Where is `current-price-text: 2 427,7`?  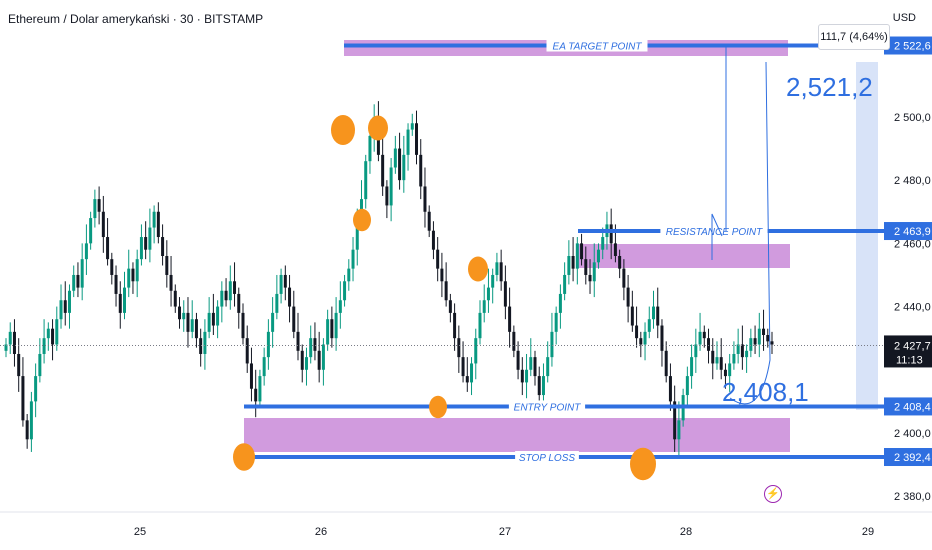
current-price-text: 2 427,7 is located at coordinates (912, 346).